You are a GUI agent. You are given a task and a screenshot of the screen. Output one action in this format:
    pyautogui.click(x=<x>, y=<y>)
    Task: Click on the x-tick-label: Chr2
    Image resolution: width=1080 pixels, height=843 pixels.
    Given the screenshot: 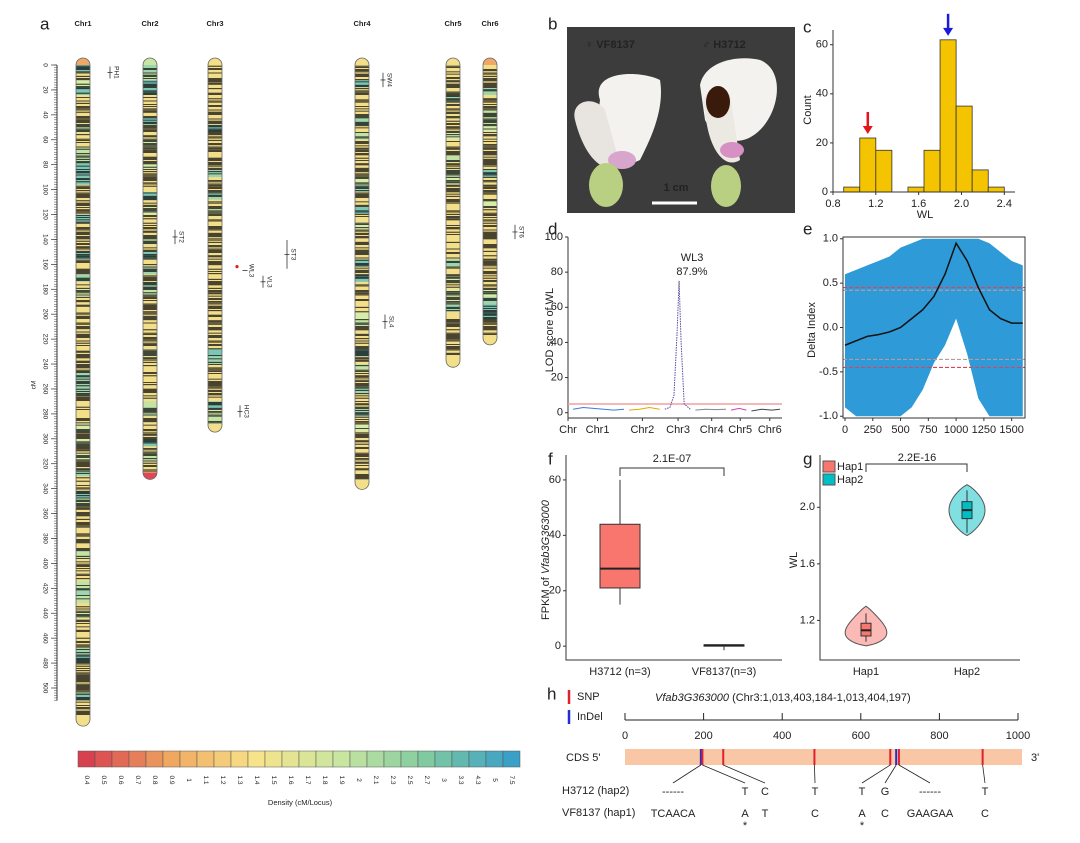 What is the action you would take?
    pyautogui.click(x=642, y=430)
    